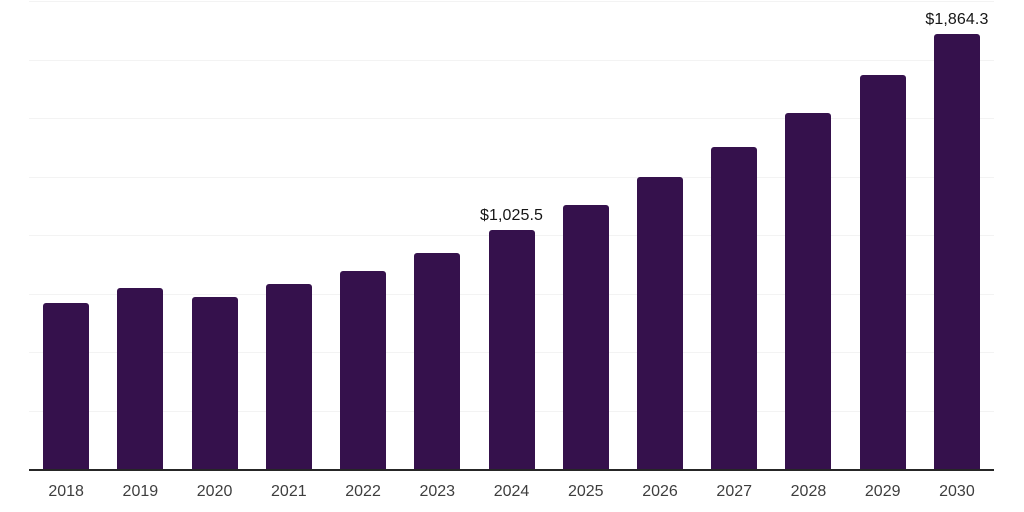 The image size is (1024, 512). What do you see at coordinates (882, 491) in the screenshot?
I see `x-tick-label-2029: 2029` at bounding box center [882, 491].